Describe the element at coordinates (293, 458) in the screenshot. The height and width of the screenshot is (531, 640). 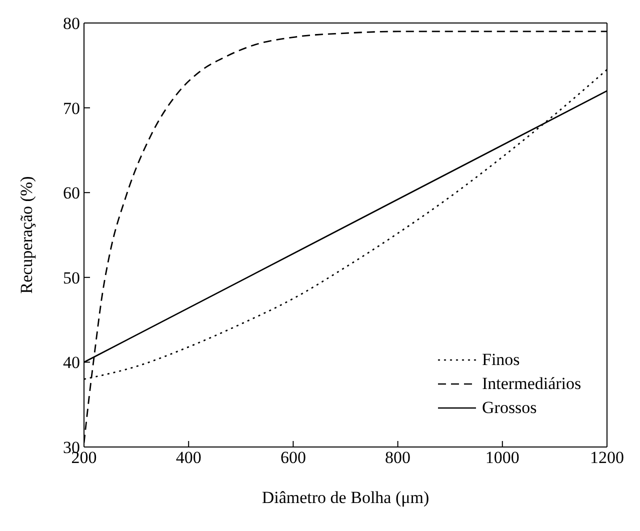
I see `x-tick-label: 600` at that location.